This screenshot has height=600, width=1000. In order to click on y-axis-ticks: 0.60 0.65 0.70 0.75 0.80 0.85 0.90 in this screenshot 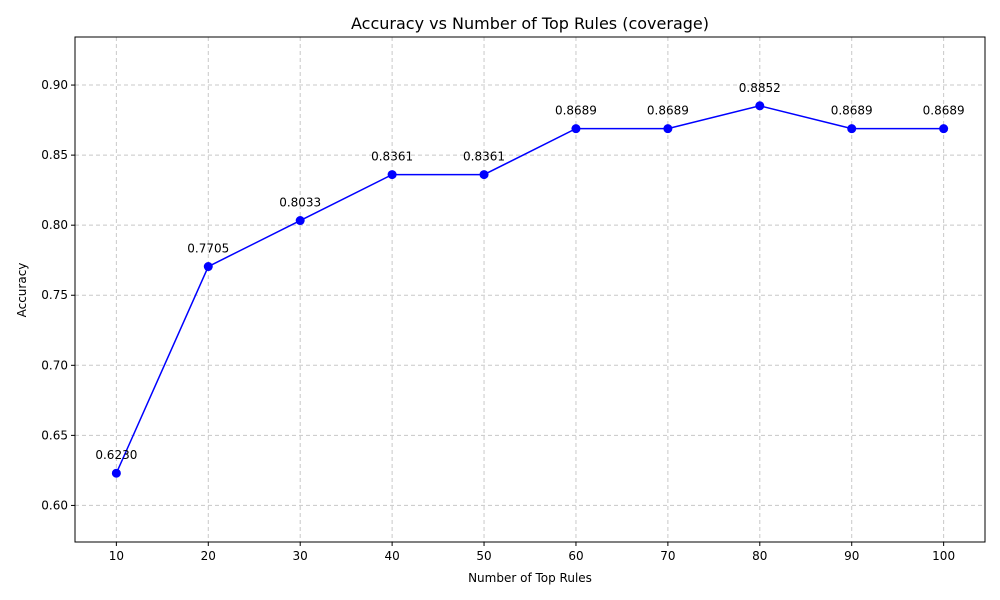, I will do `click(58, 295)`.